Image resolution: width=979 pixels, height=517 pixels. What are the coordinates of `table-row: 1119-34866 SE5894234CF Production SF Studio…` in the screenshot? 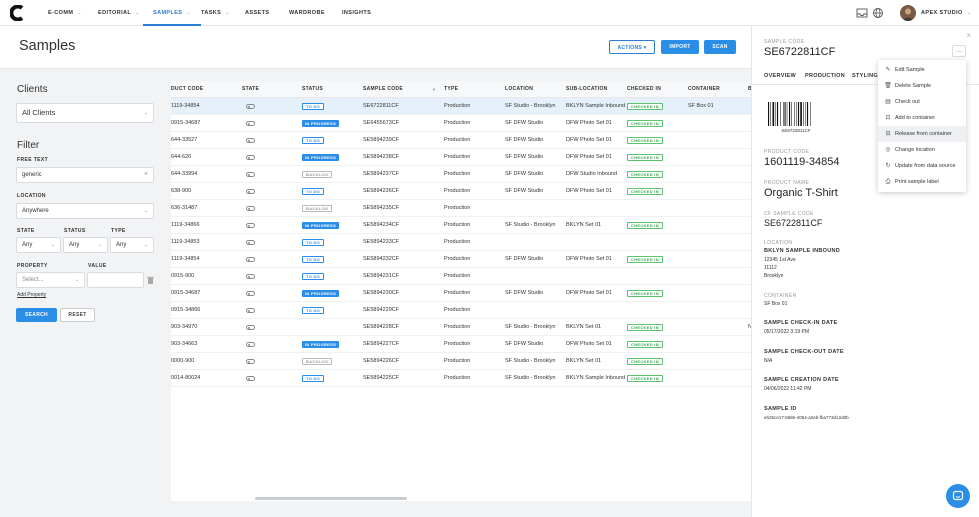 It's located at (461, 225).